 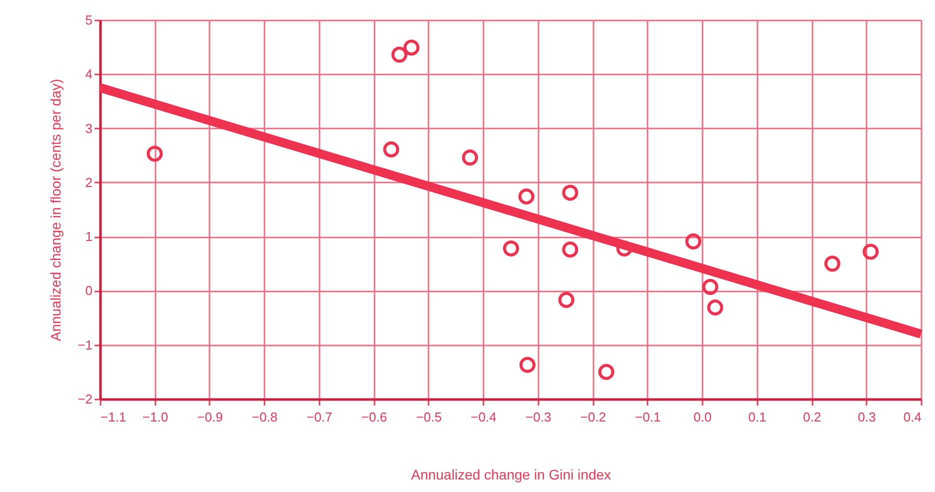 What do you see at coordinates (85, 344) in the screenshot?
I see `y-tick-label: −1` at bounding box center [85, 344].